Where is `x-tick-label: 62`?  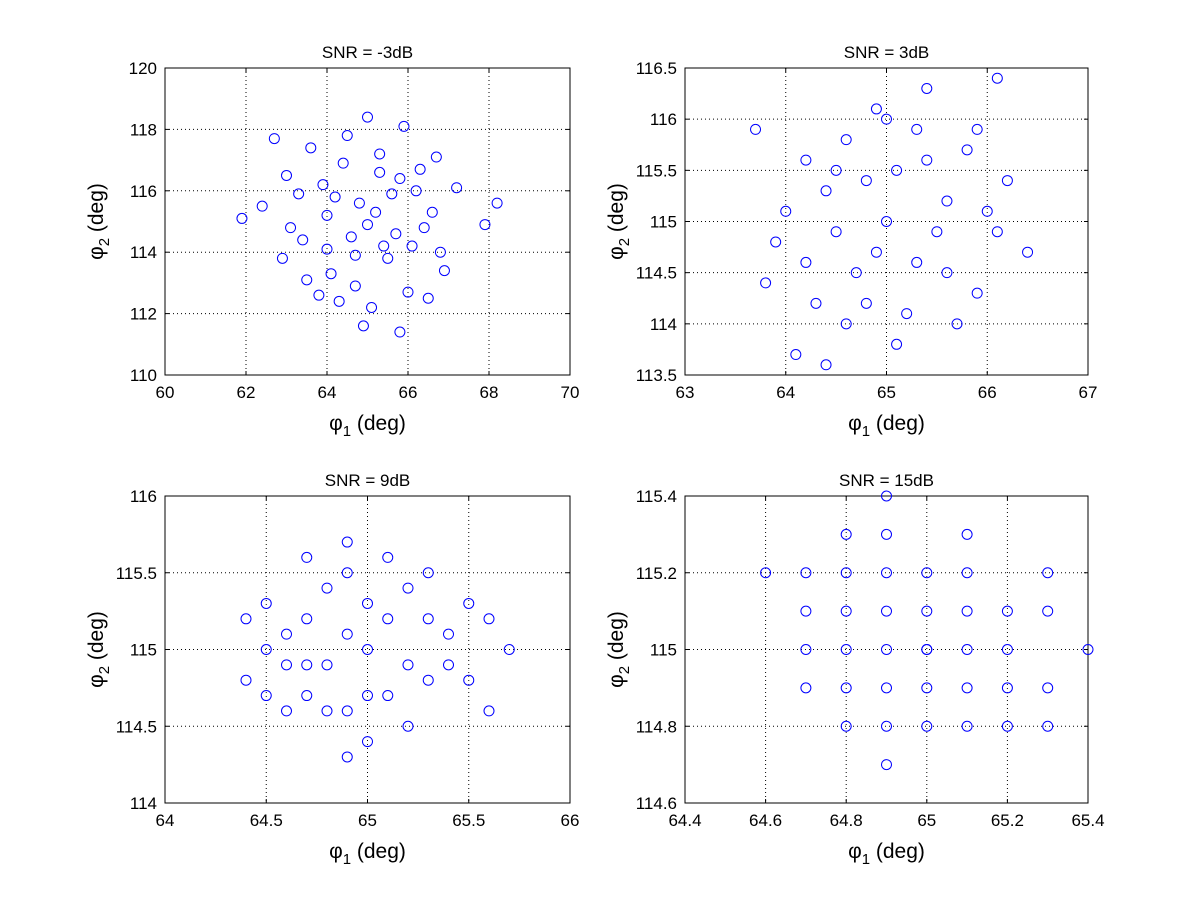 x-tick-label: 62 is located at coordinates (246, 392).